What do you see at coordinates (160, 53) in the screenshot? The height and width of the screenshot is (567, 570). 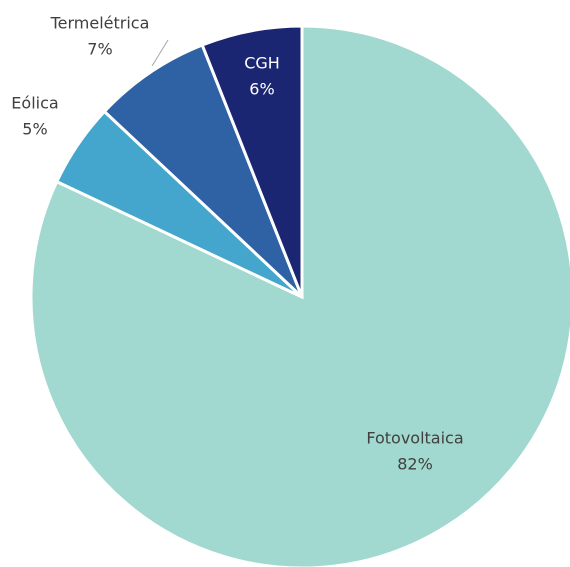 I see `leader-line` at bounding box center [160, 53].